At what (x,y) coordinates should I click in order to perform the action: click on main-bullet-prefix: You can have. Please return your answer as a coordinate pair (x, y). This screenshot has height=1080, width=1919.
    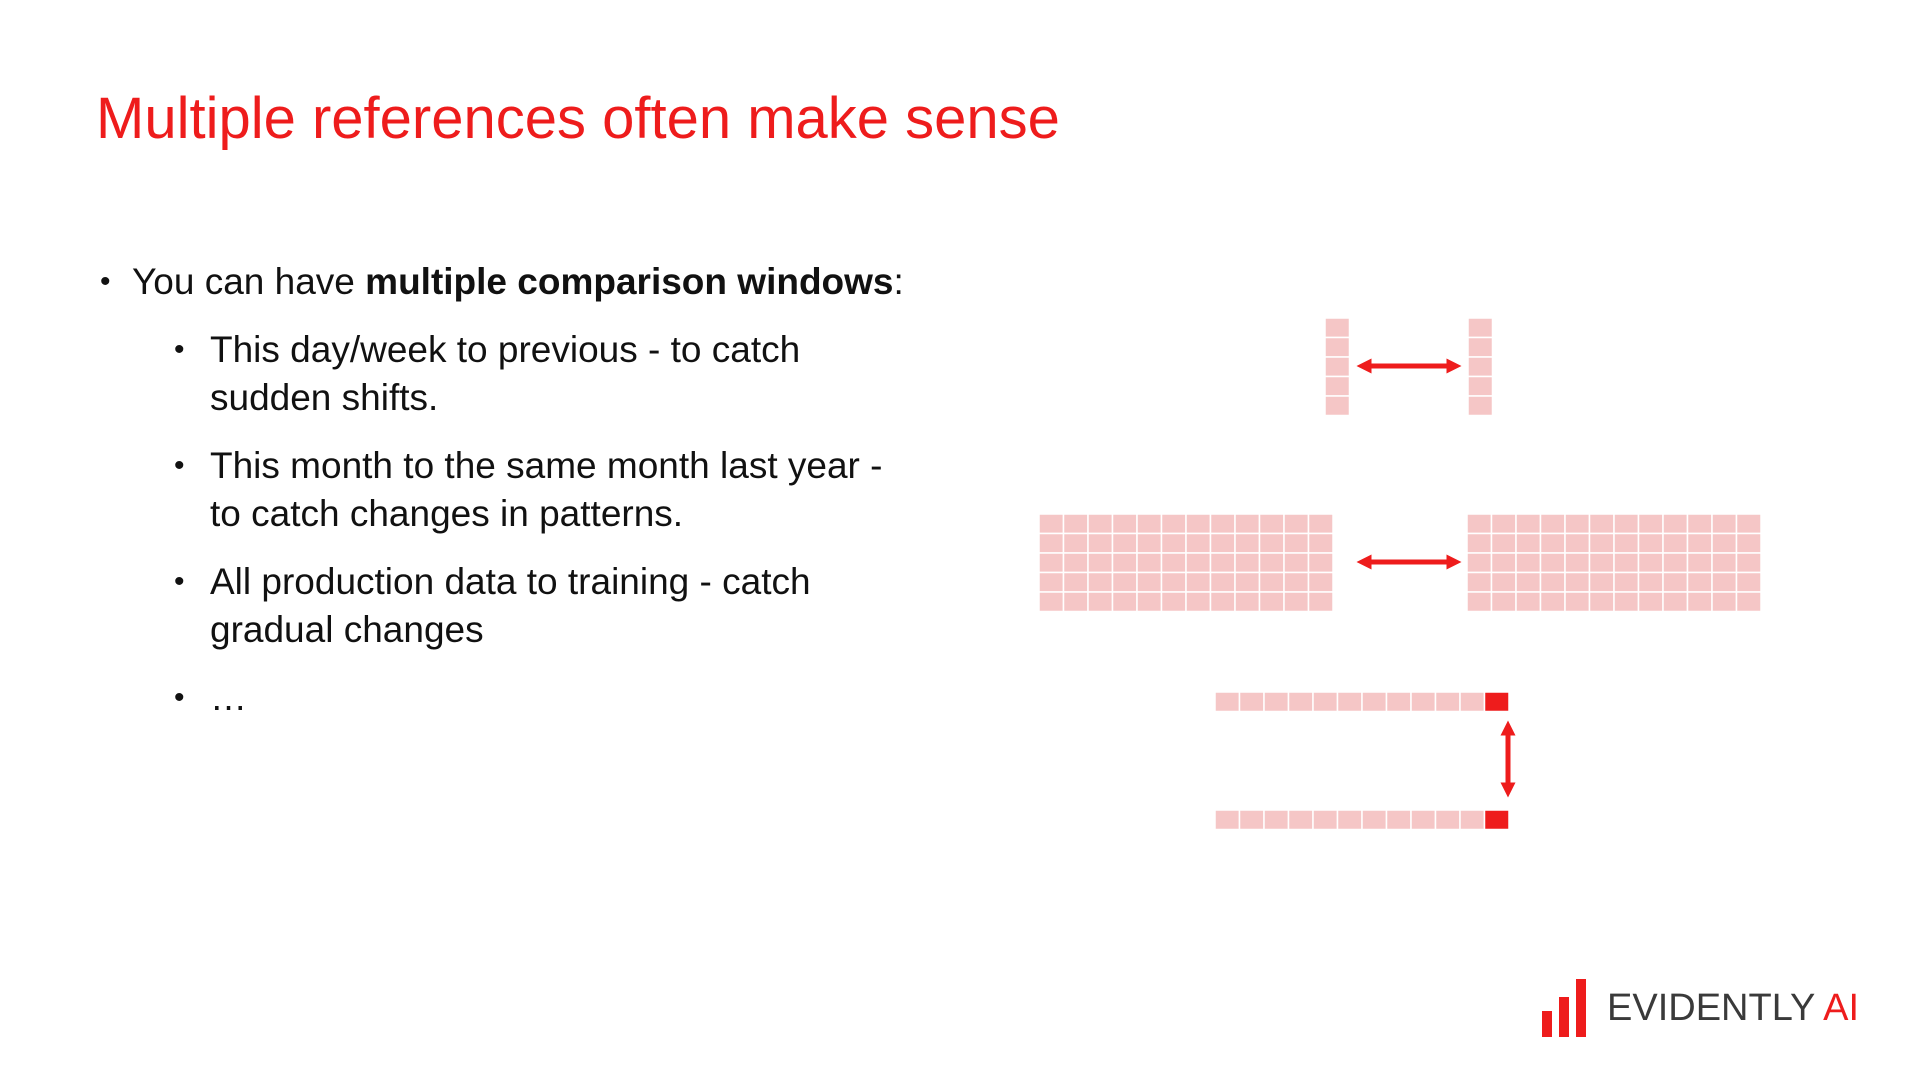
    Looking at the image, I should click on (249, 281).